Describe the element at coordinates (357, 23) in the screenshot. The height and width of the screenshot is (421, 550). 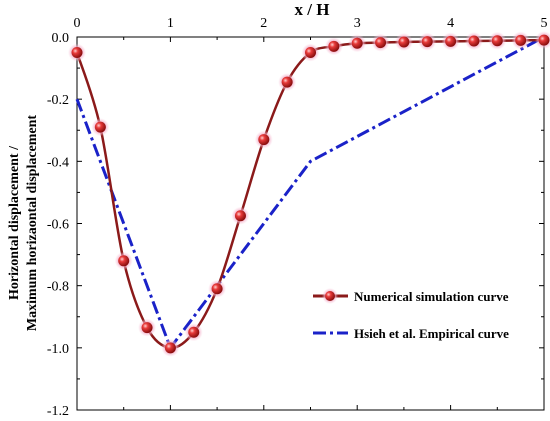
I see `x-tick-label: 3` at that location.